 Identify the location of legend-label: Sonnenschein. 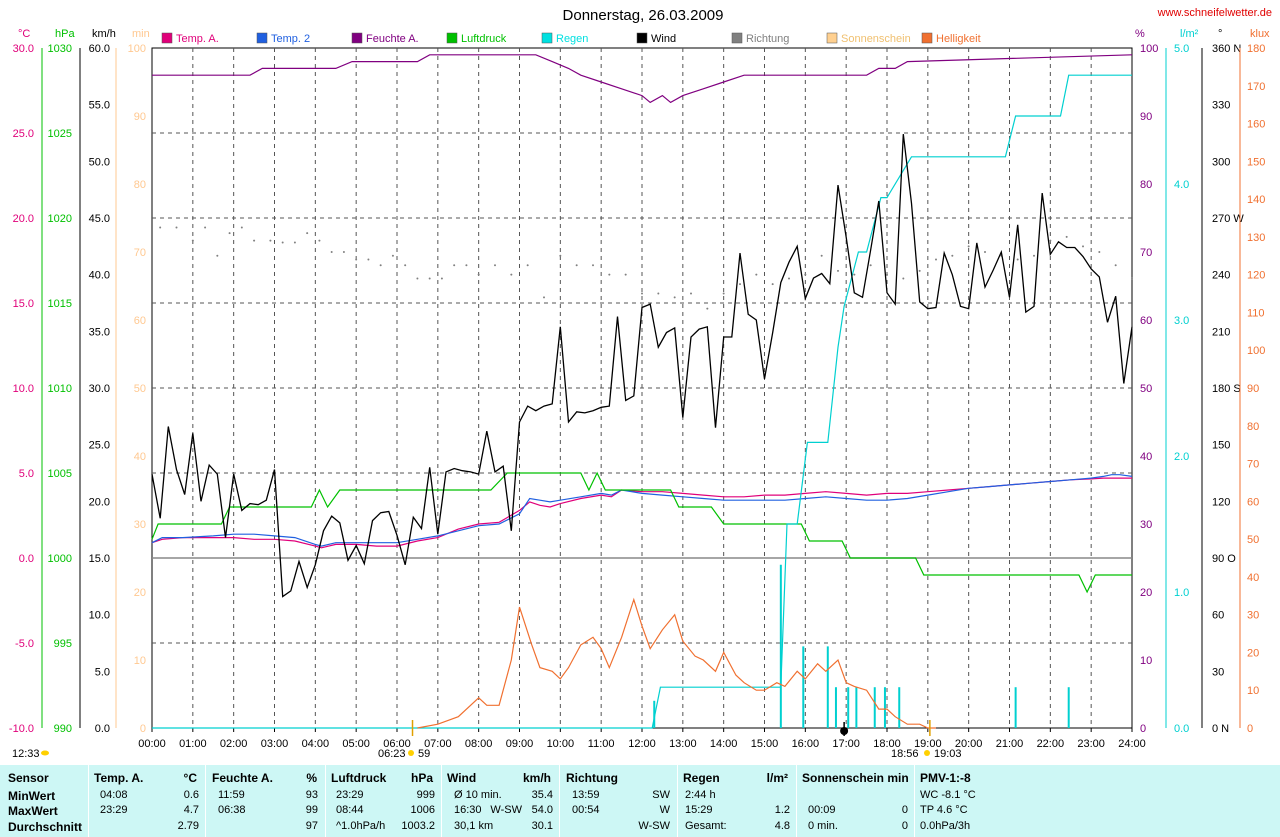
(876, 39).